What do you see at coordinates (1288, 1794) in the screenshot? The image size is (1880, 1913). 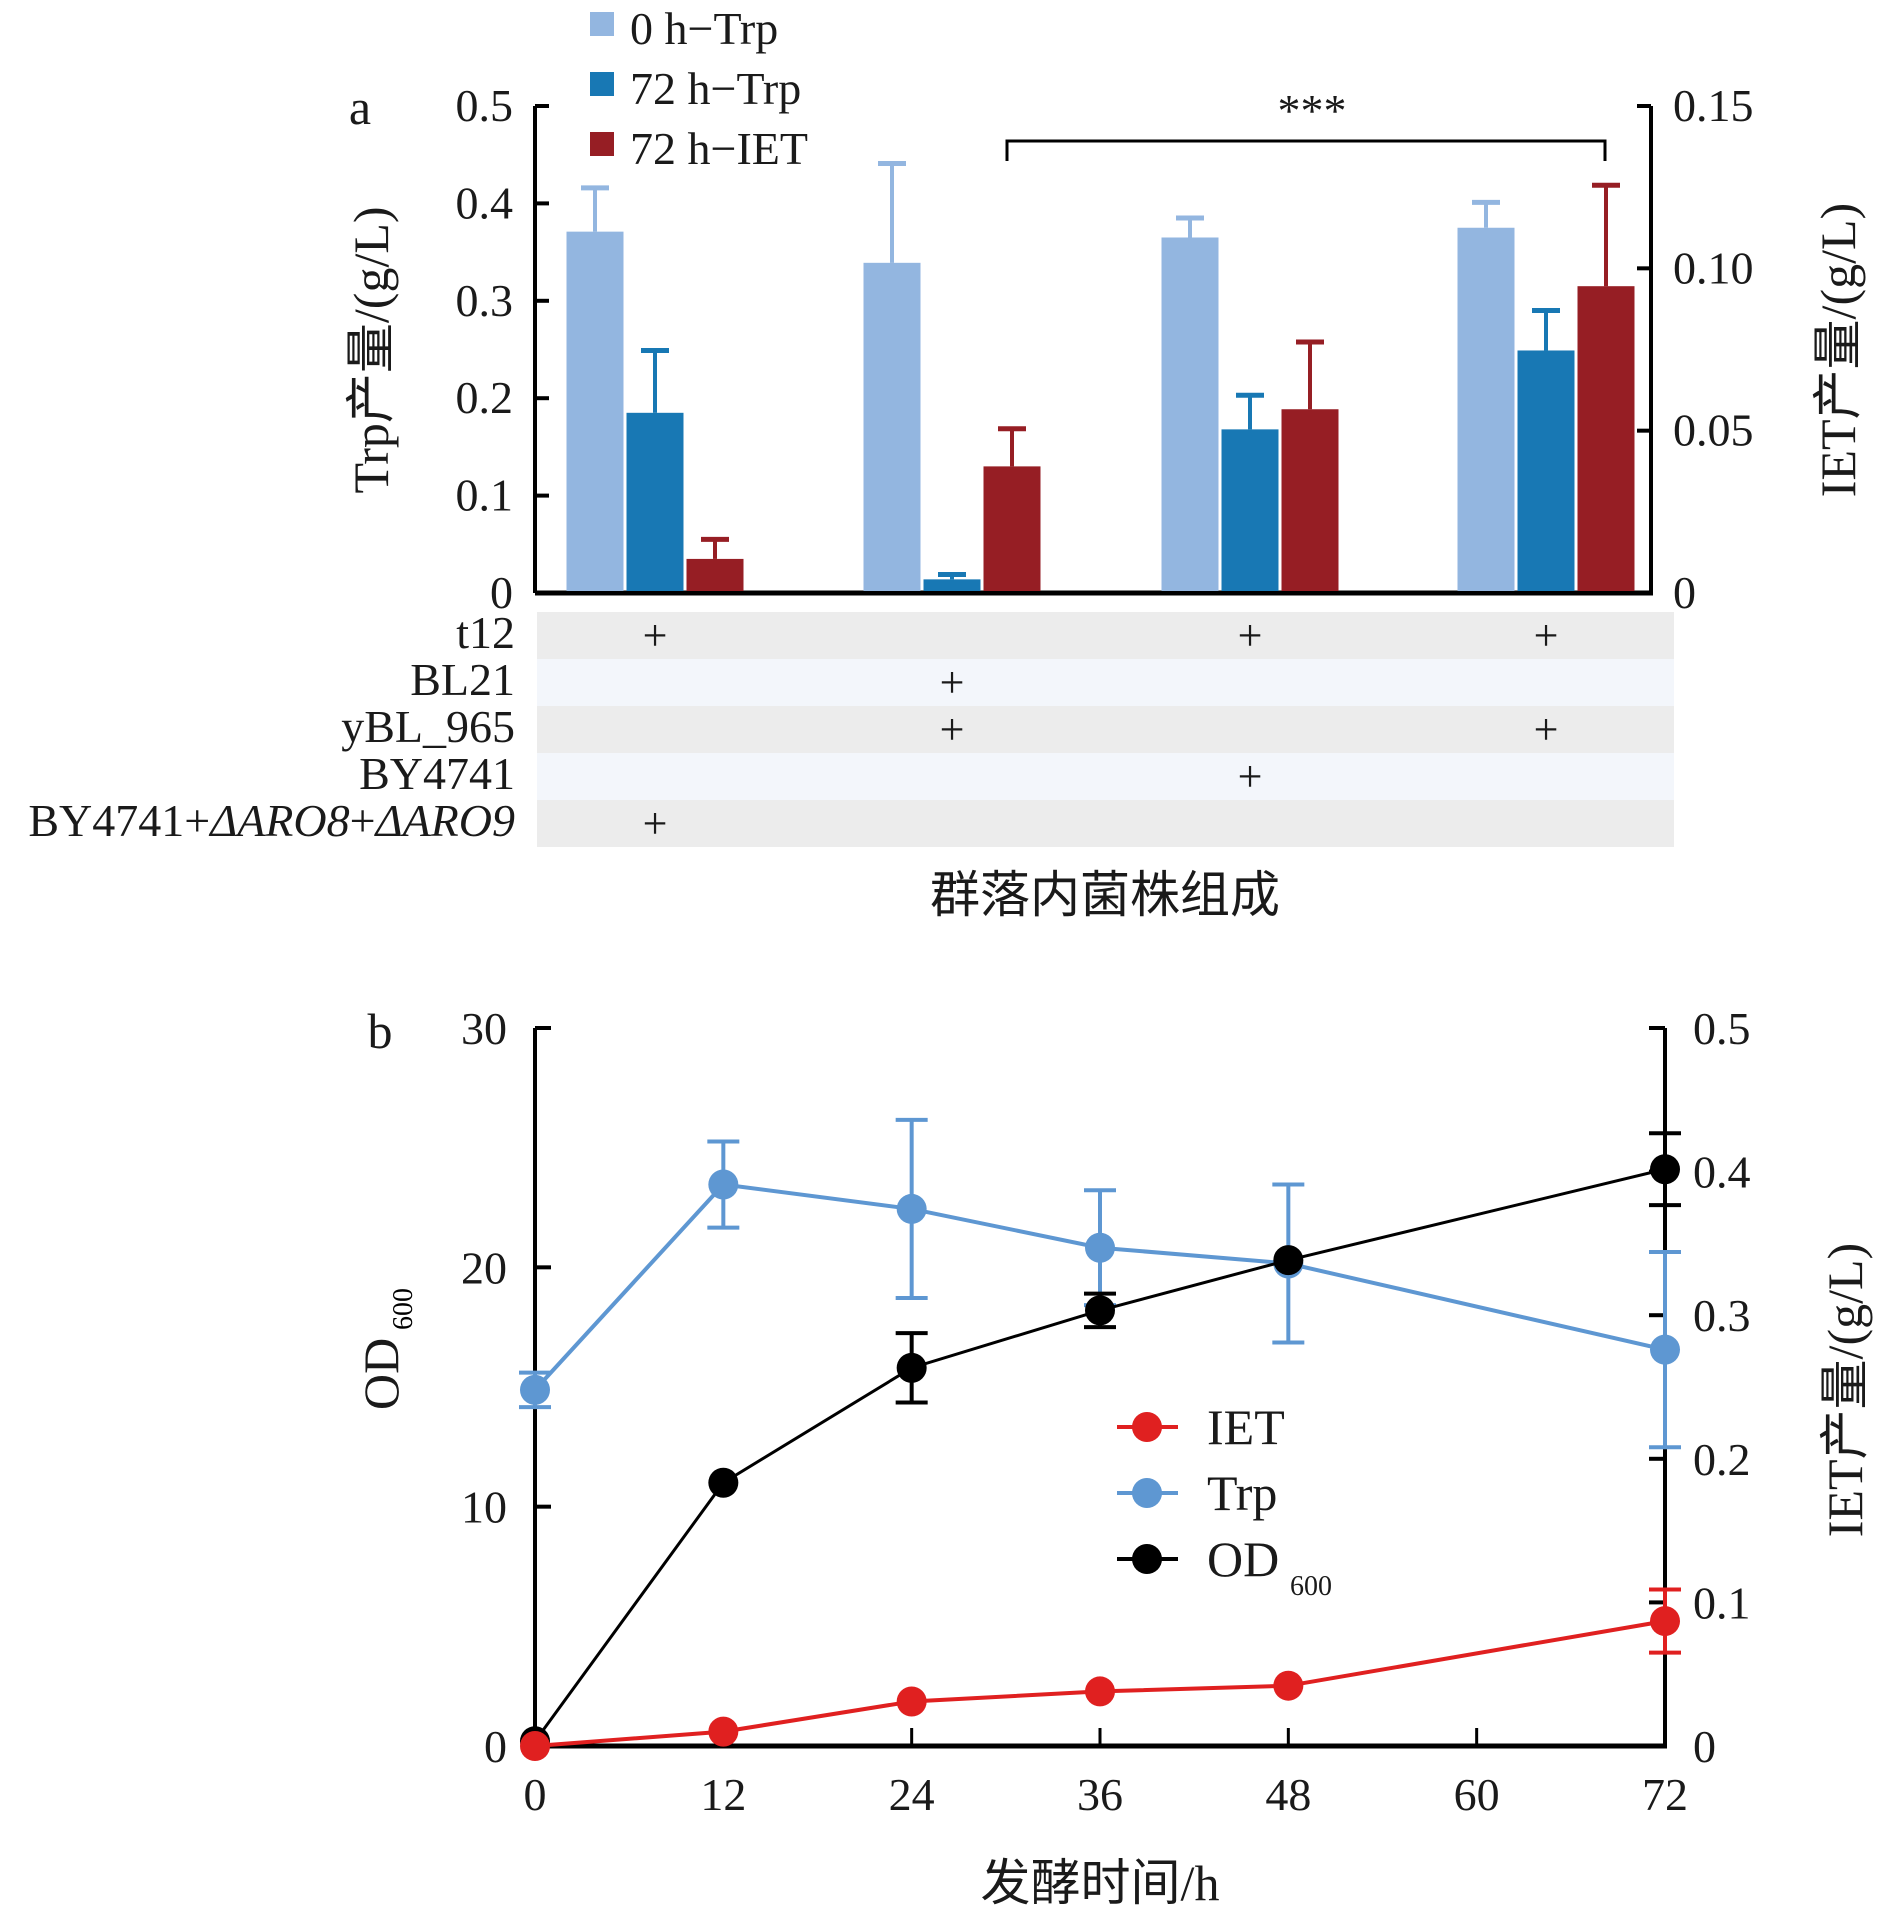 I see `x-tick-label: 48` at bounding box center [1288, 1794].